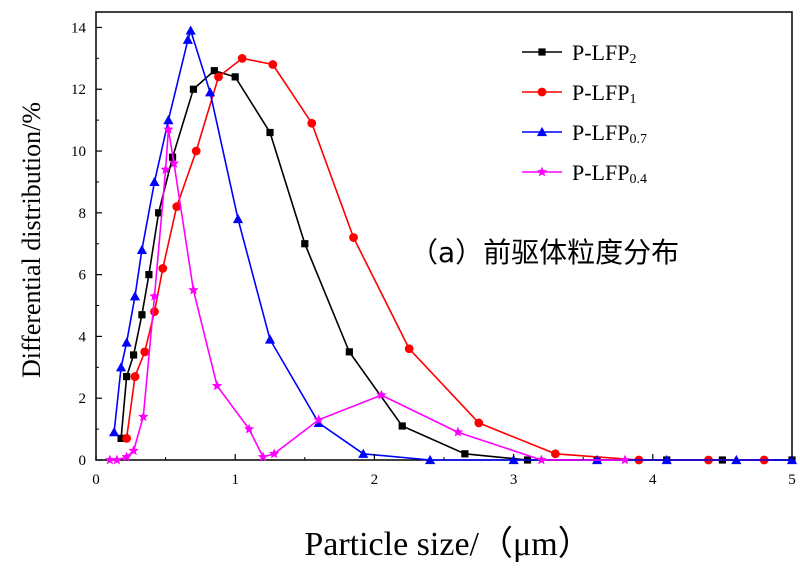  Describe the element at coordinates (83, 276) in the screenshot. I see `y-tick-label: 6` at that location.